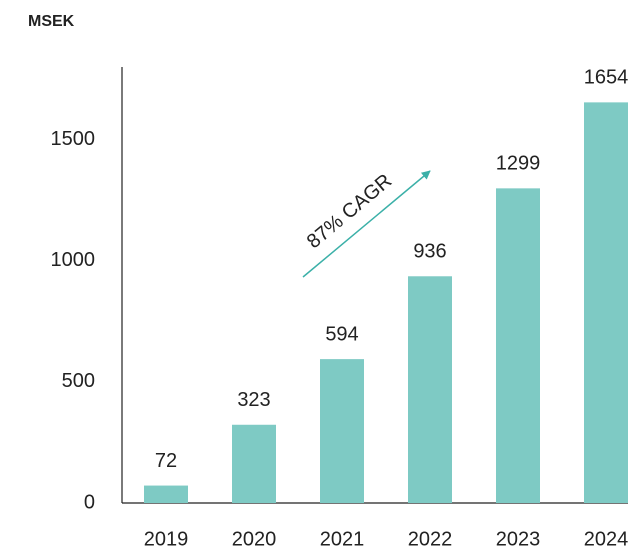 The image size is (628, 551). What do you see at coordinates (606, 78) in the screenshot?
I see `value-label: 1654` at bounding box center [606, 78].